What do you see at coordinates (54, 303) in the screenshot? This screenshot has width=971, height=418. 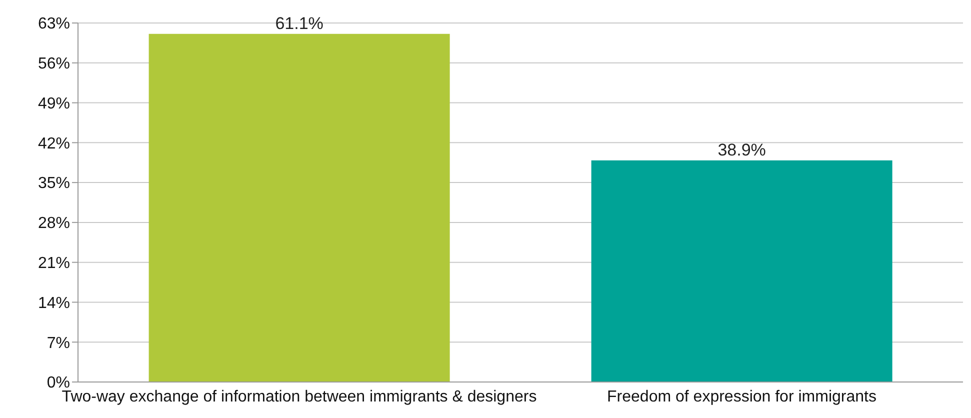 I see `y-tick-label: 14%` at bounding box center [54, 303].